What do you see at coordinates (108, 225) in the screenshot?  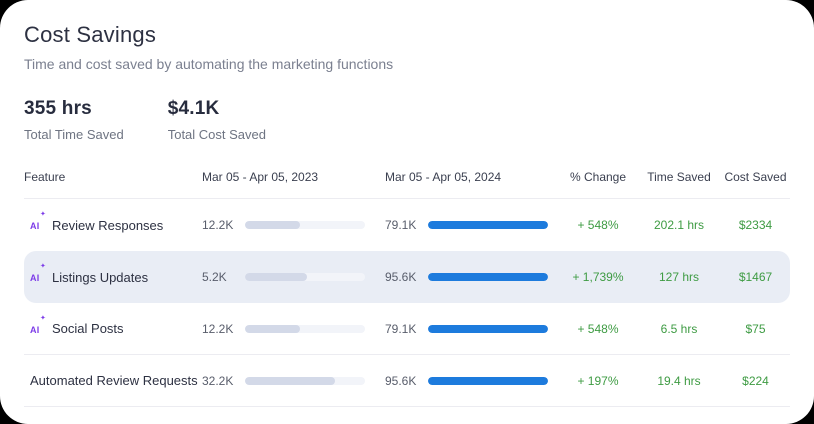 I see `feature-name: Review Responses` at bounding box center [108, 225].